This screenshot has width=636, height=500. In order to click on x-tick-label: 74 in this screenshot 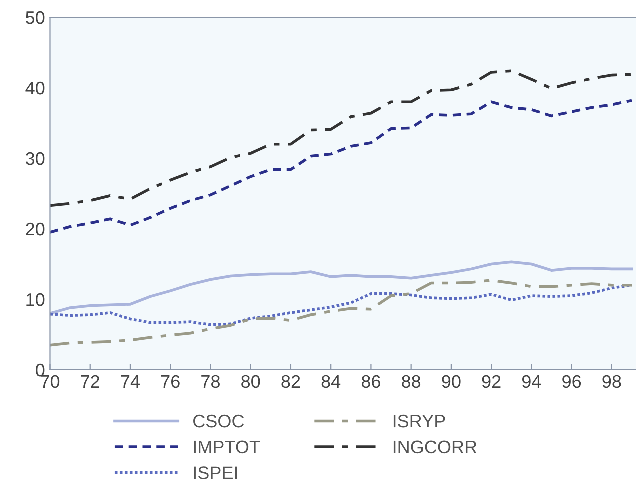, I will do `click(130, 382)`.